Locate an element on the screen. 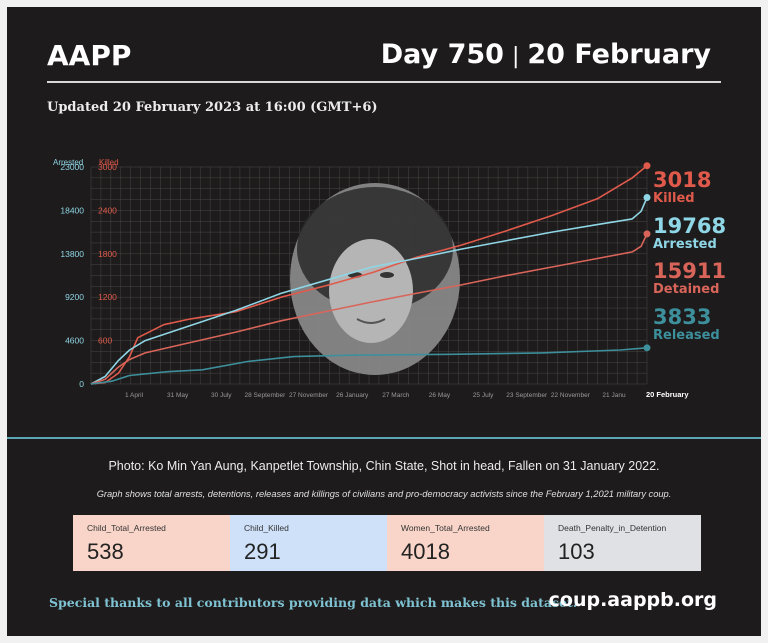 This screenshot has height=643, width=768. section-divider is located at coordinates (384, 438).